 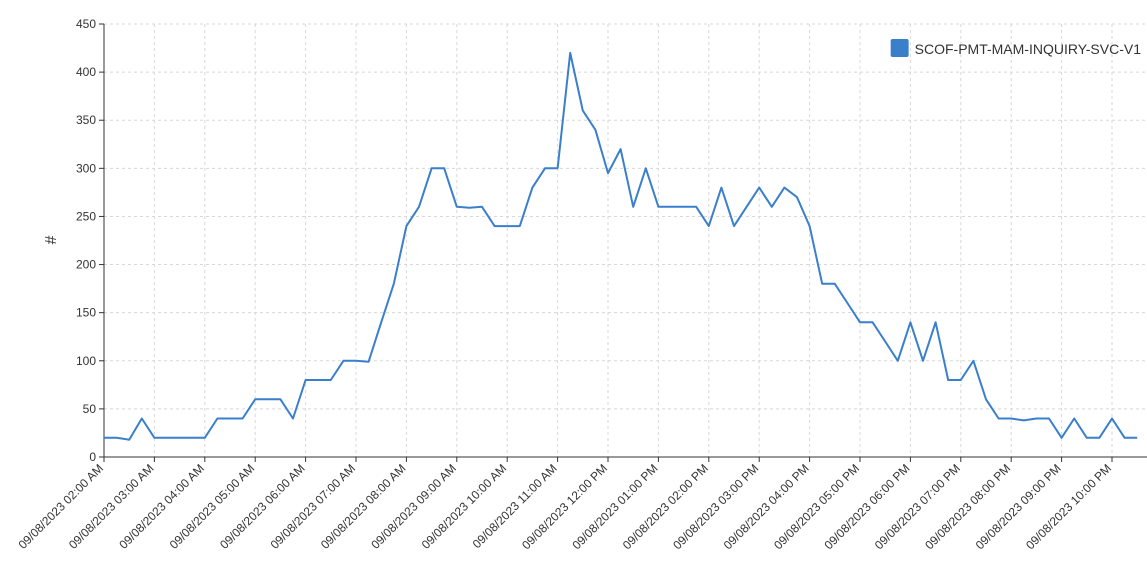 What do you see at coordinates (92, 457) in the screenshot?
I see `y-tick-label: 0` at bounding box center [92, 457].